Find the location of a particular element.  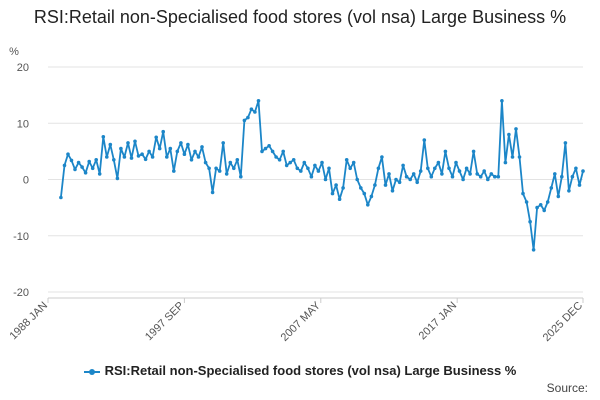

y-tick-label: 10 is located at coordinates (23, 124).